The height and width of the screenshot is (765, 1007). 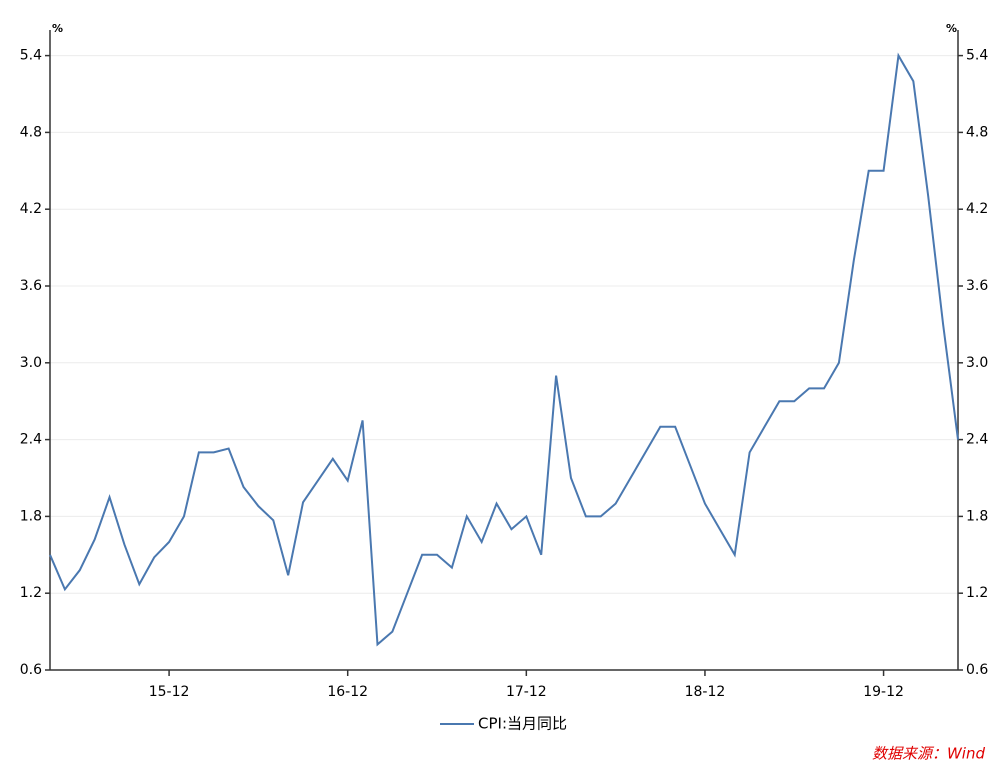 I want to click on y2-tick-label: 2.4, so click(x=977, y=440).